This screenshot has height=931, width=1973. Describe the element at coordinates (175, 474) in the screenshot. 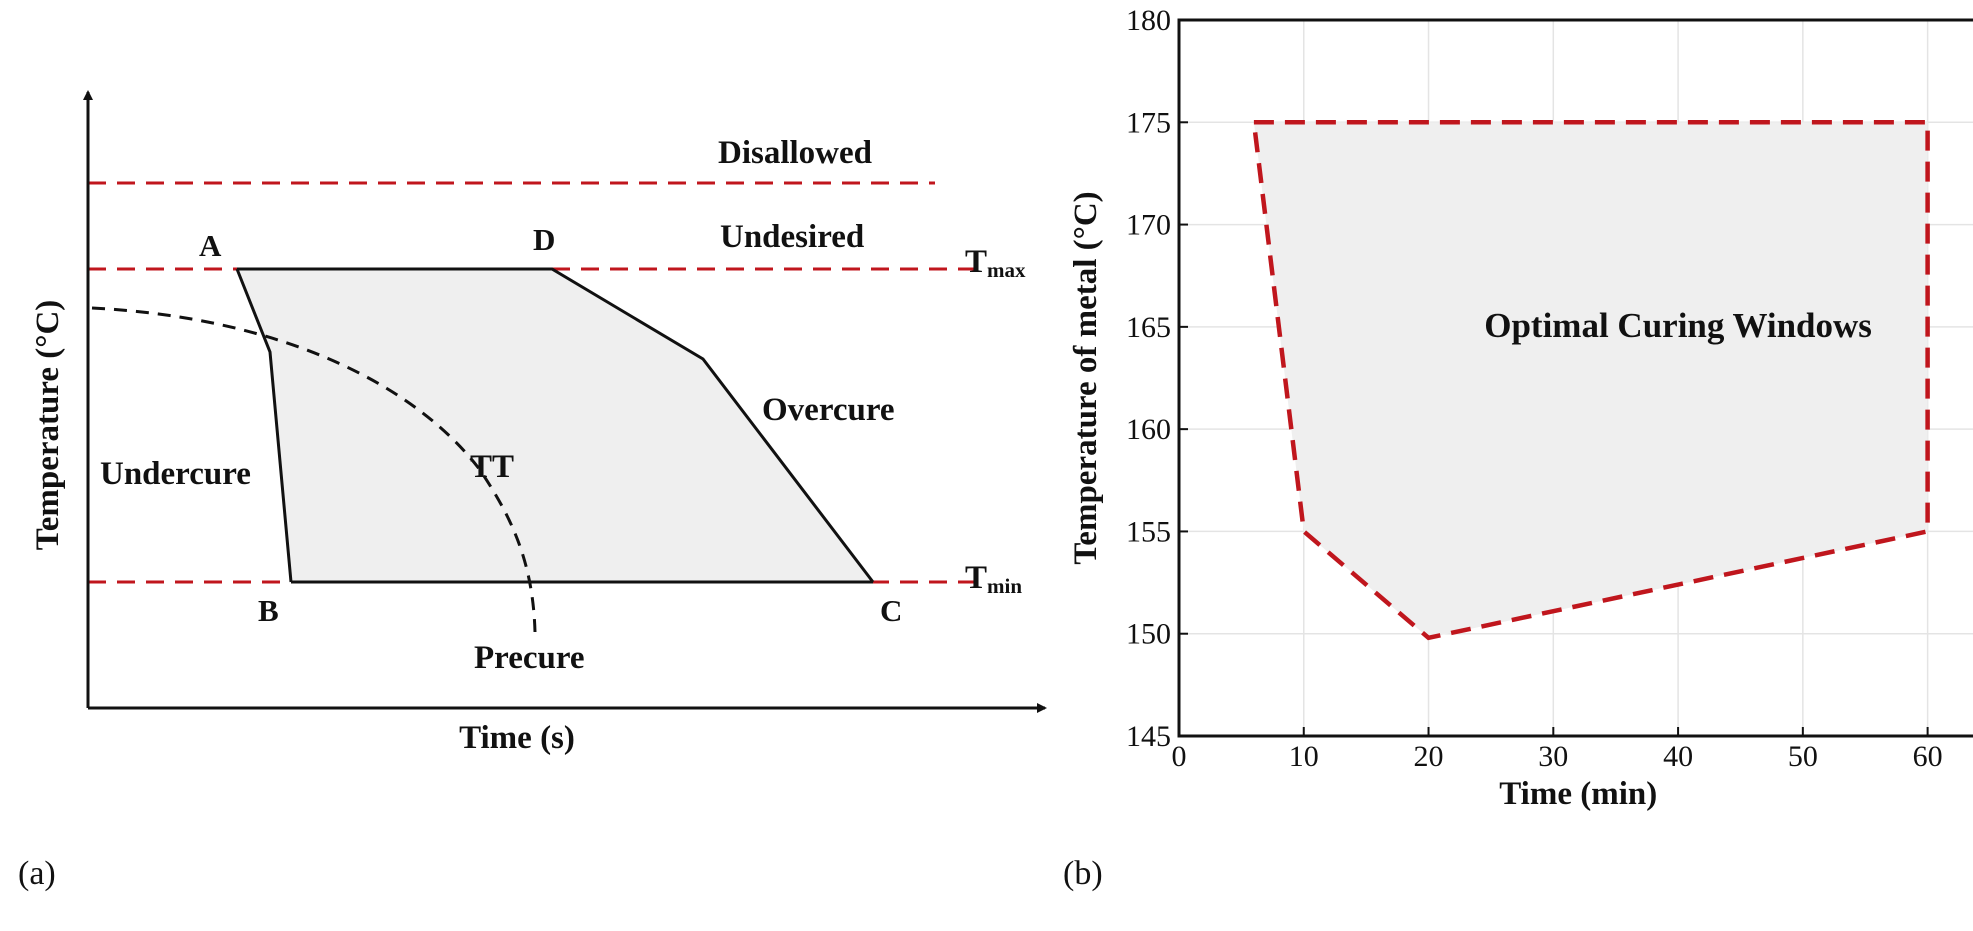

I see `undercure-label: Undercure` at that location.